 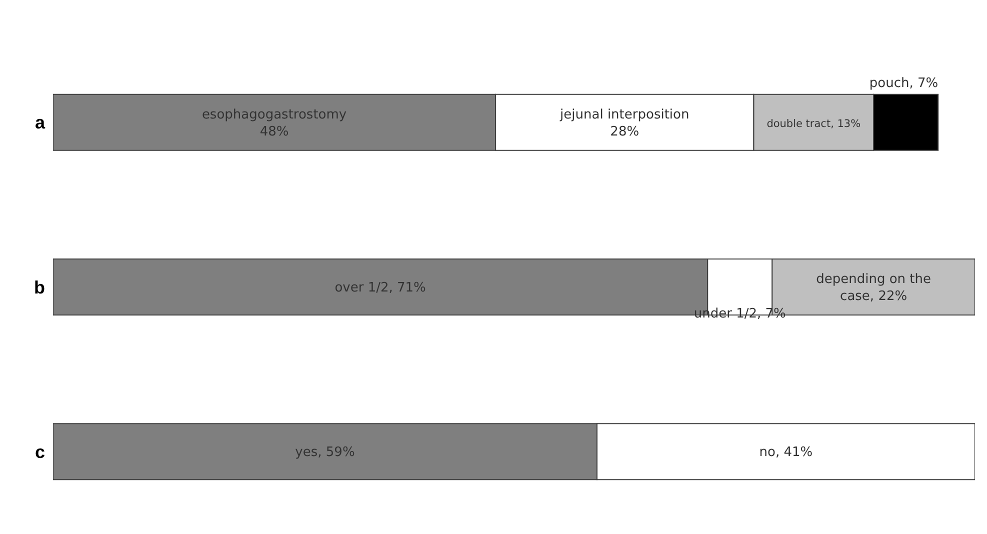 I want to click on y-tick-label: a, so click(x=40, y=122).